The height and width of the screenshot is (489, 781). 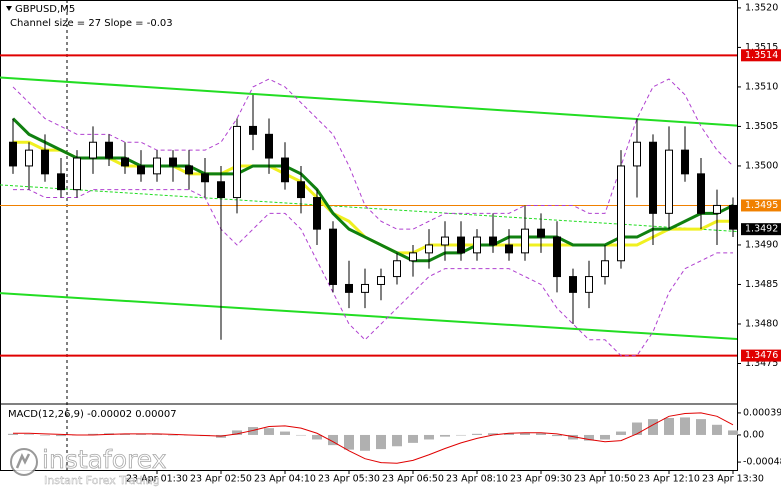 I want to click on x-tick-label: 23 Apr 04:10, so click(x=285, y=479).